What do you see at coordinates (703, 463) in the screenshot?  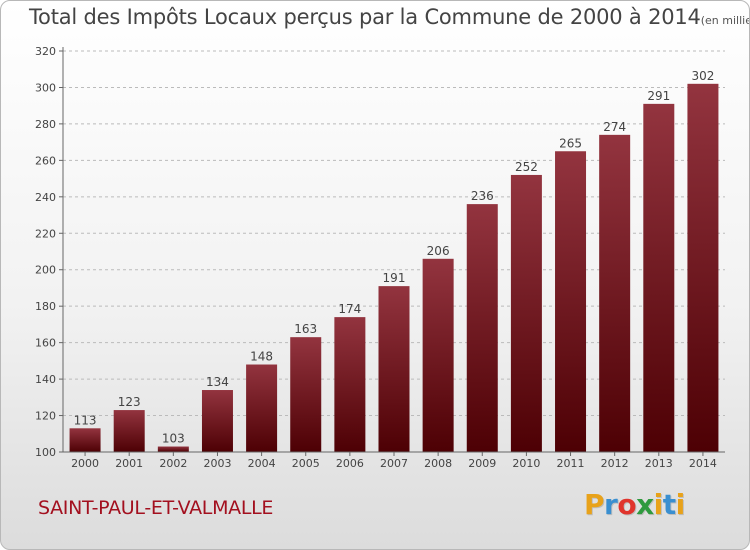 I see `x-tick-label-2014: 2014` at bounding box center [703, 463].